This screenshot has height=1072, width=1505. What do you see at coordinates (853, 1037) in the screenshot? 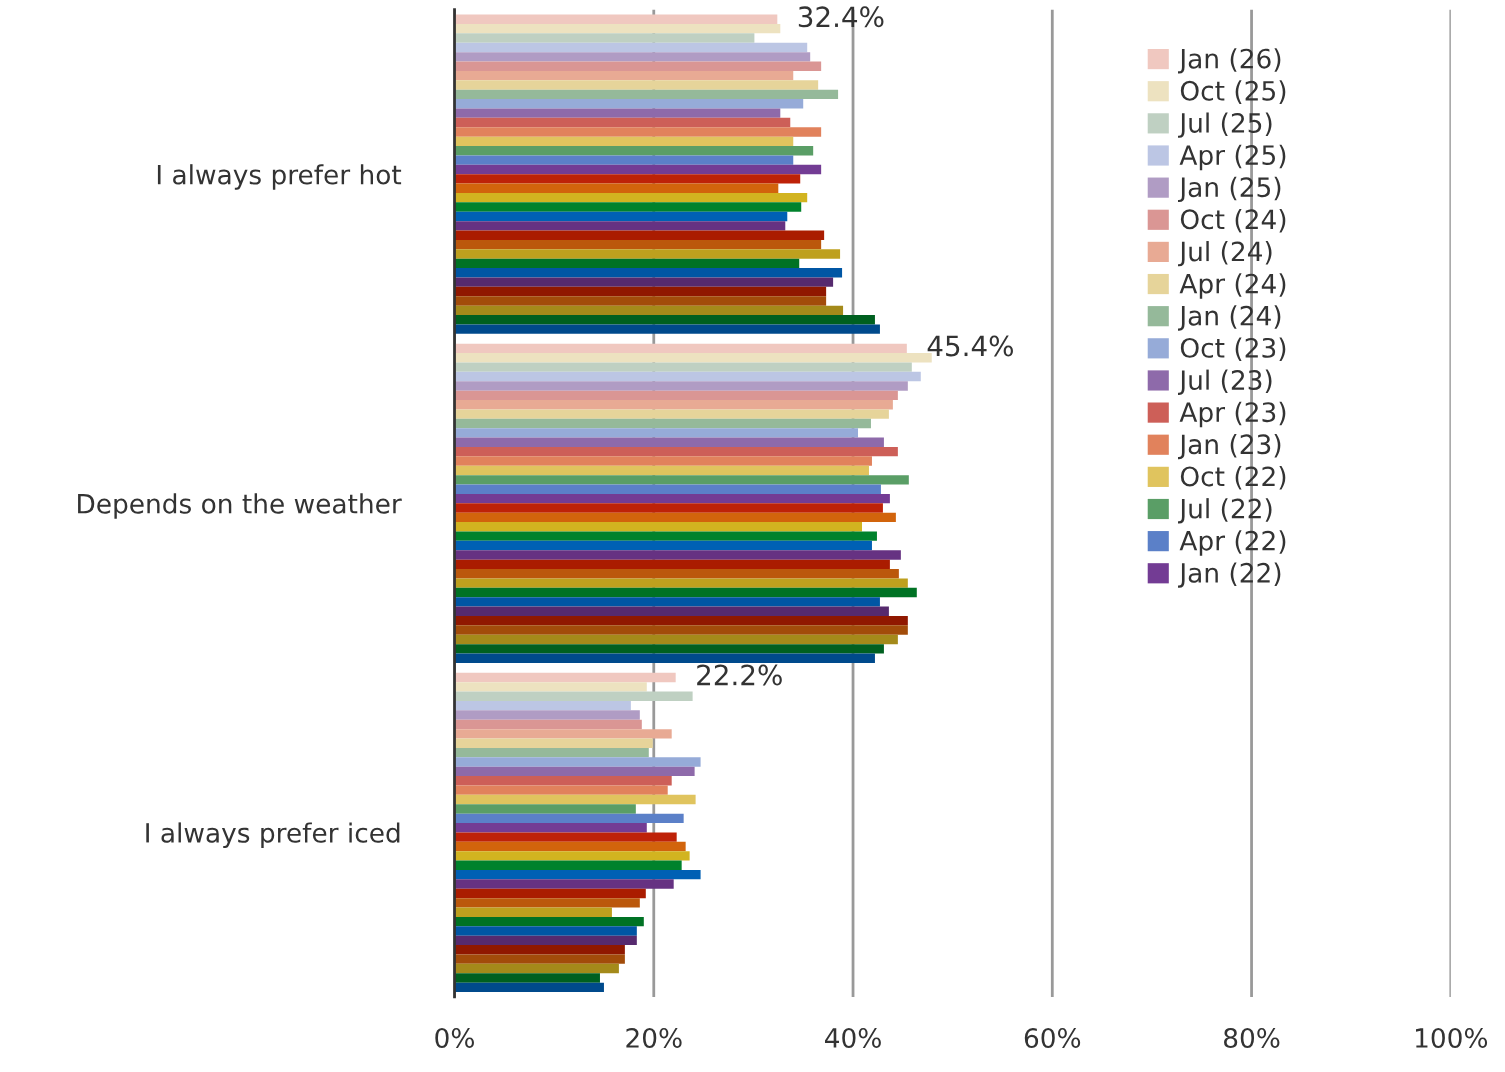
I see `x-tick-label: 40%` at bounding box center [853, 1037].